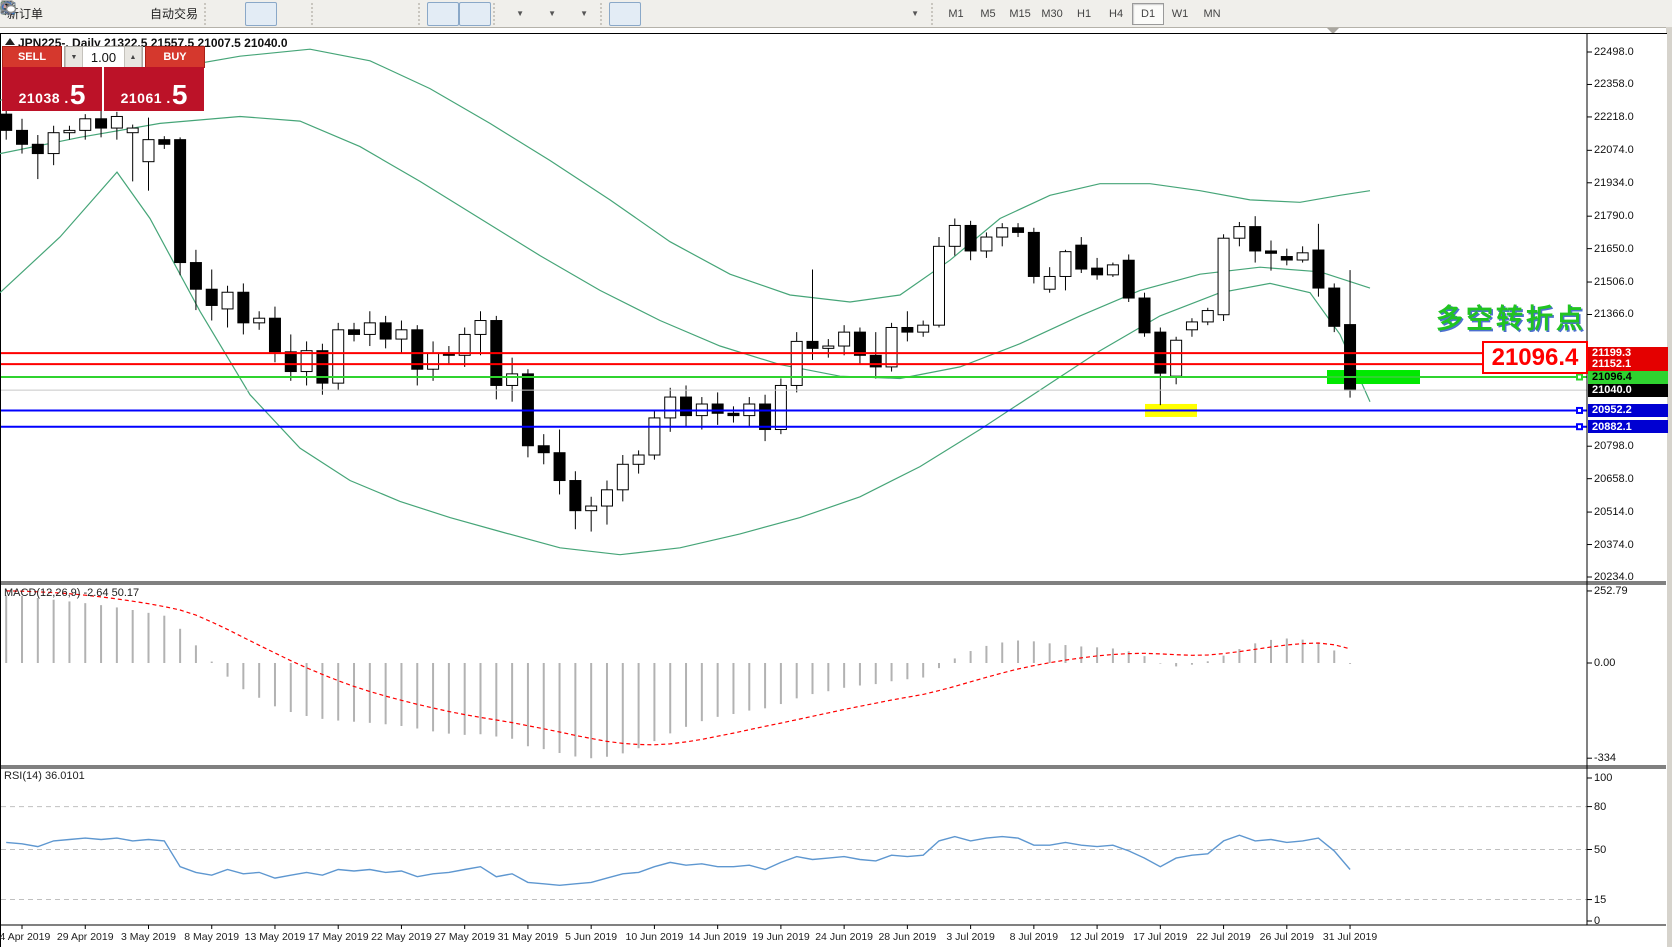 The image size is (1672, 947). What do you see at coordinates (844, 937) in the screenshot?
I see `date-axis-label: 24 Jun 2019` at bounding box center [844, 937].